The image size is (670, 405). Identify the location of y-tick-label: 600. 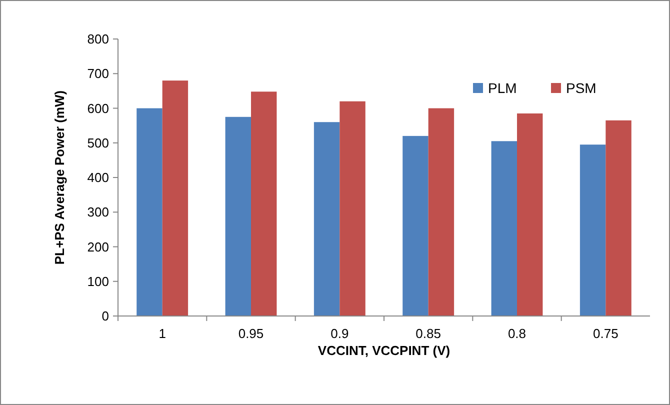
(98, 108).